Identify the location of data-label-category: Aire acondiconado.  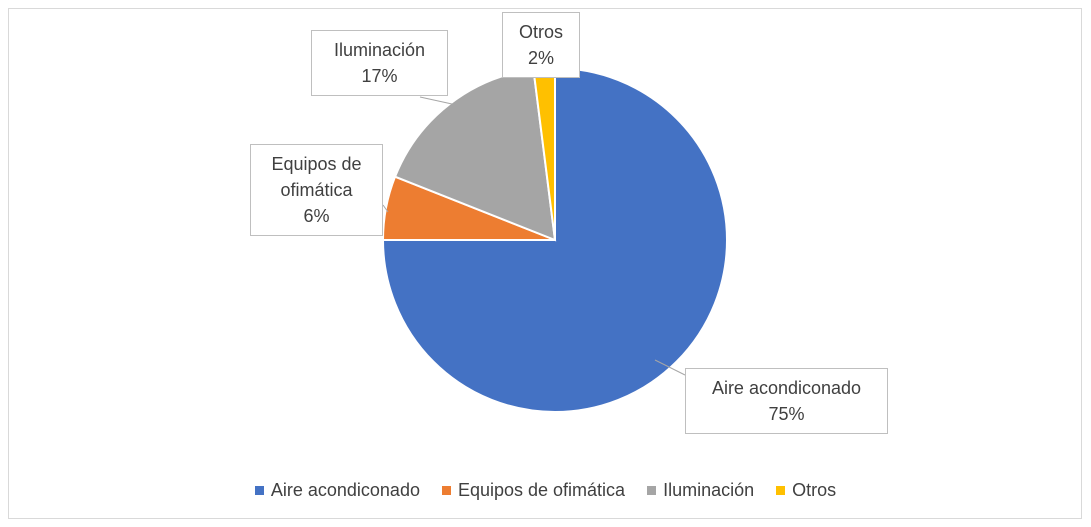
(786, 388).